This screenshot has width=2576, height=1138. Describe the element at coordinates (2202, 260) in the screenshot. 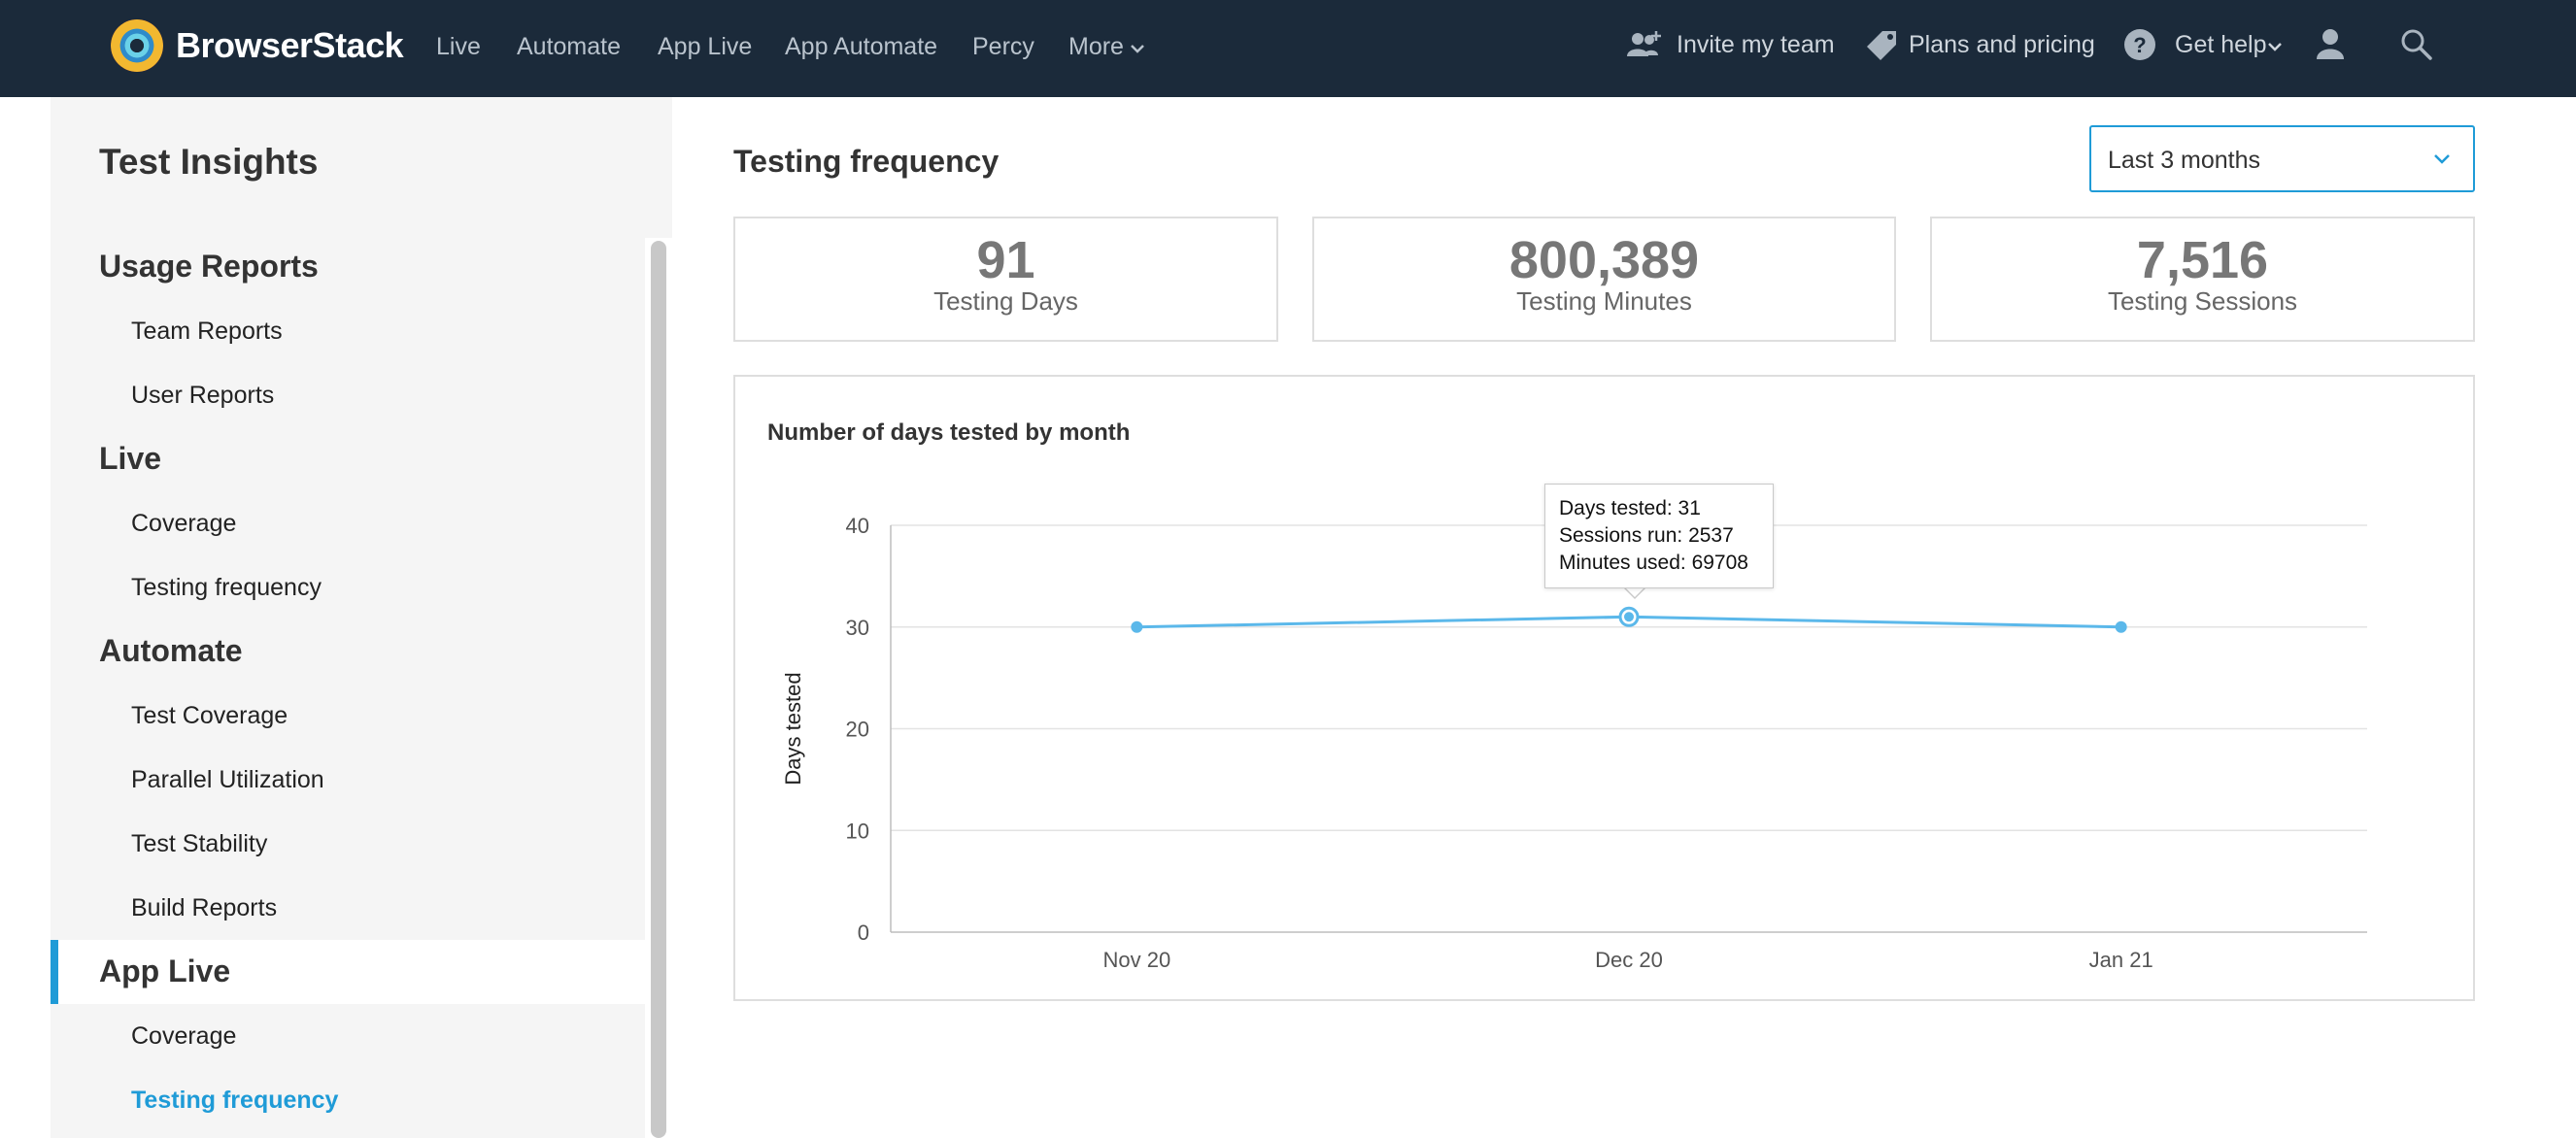

I see `stat-value: 7,516` at that location.